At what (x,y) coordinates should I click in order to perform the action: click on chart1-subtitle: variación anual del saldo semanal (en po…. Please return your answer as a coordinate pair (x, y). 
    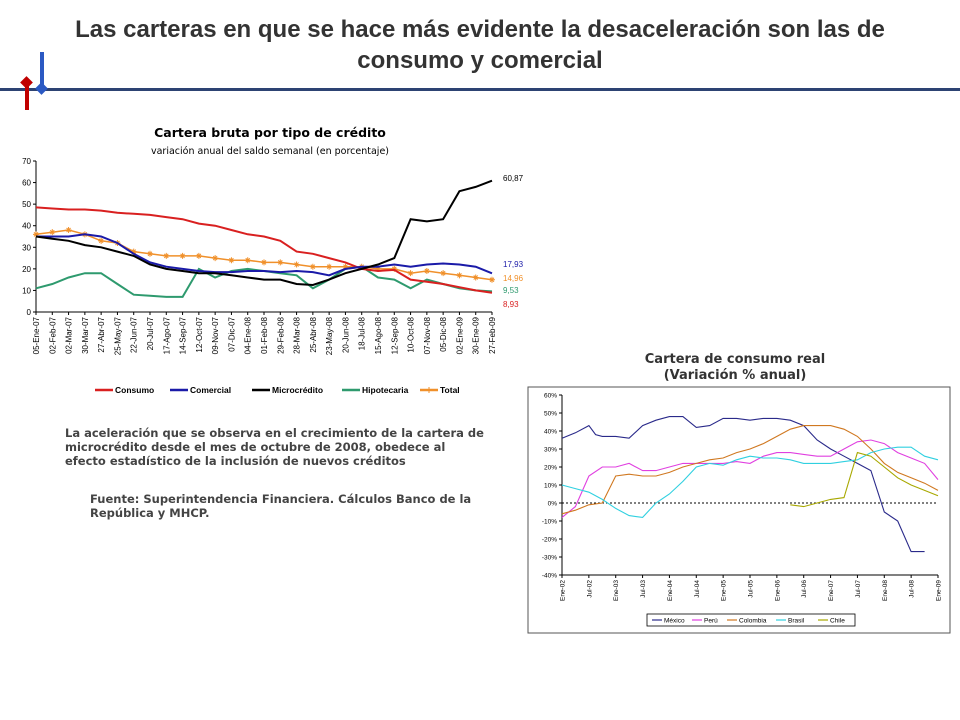
    Looking at the image, I should click on (270, 151).